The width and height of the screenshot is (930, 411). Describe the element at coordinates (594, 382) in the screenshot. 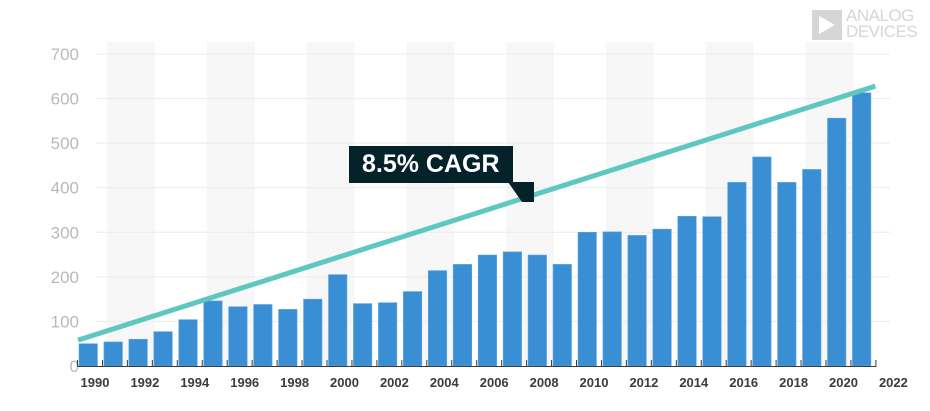

I see `x-tick-label: 2010` at that location.